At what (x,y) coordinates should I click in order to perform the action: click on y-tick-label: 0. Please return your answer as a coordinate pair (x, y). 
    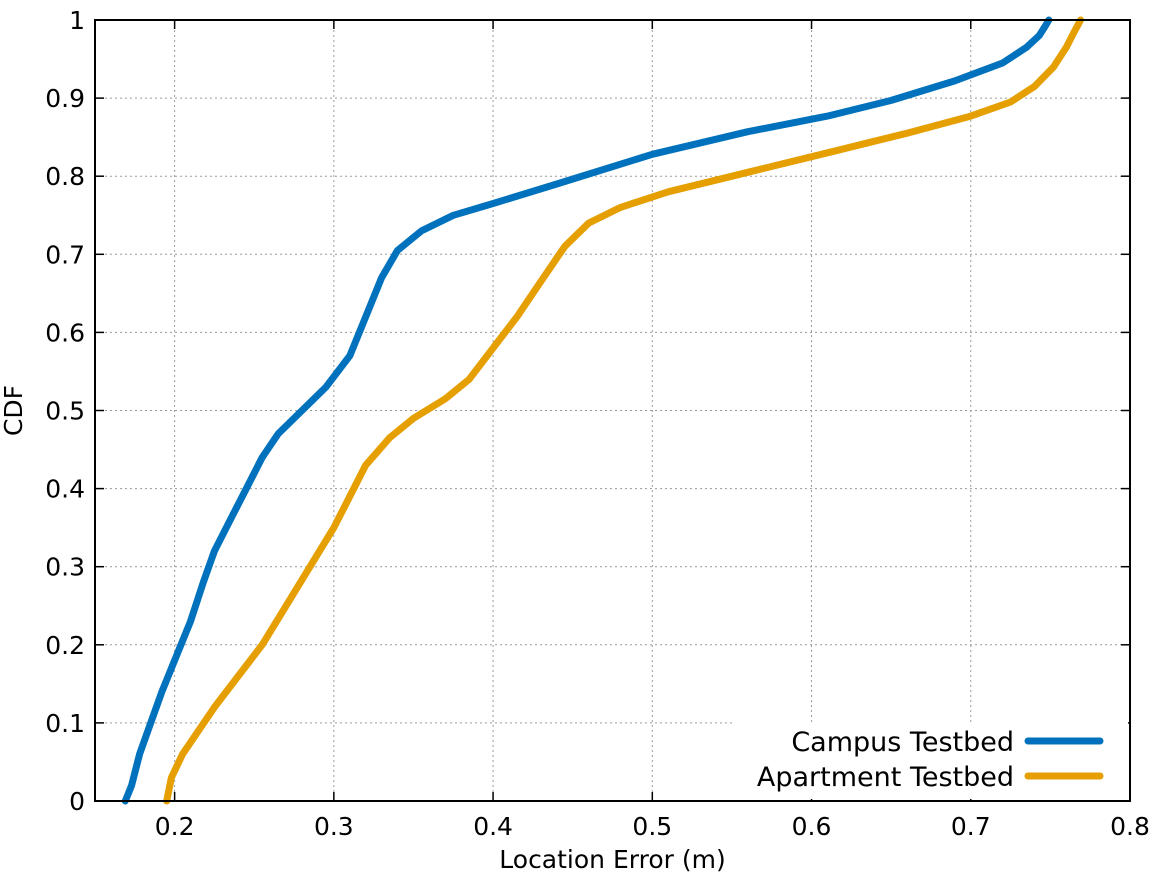
    Looking at the image, I should click on (77, 801).